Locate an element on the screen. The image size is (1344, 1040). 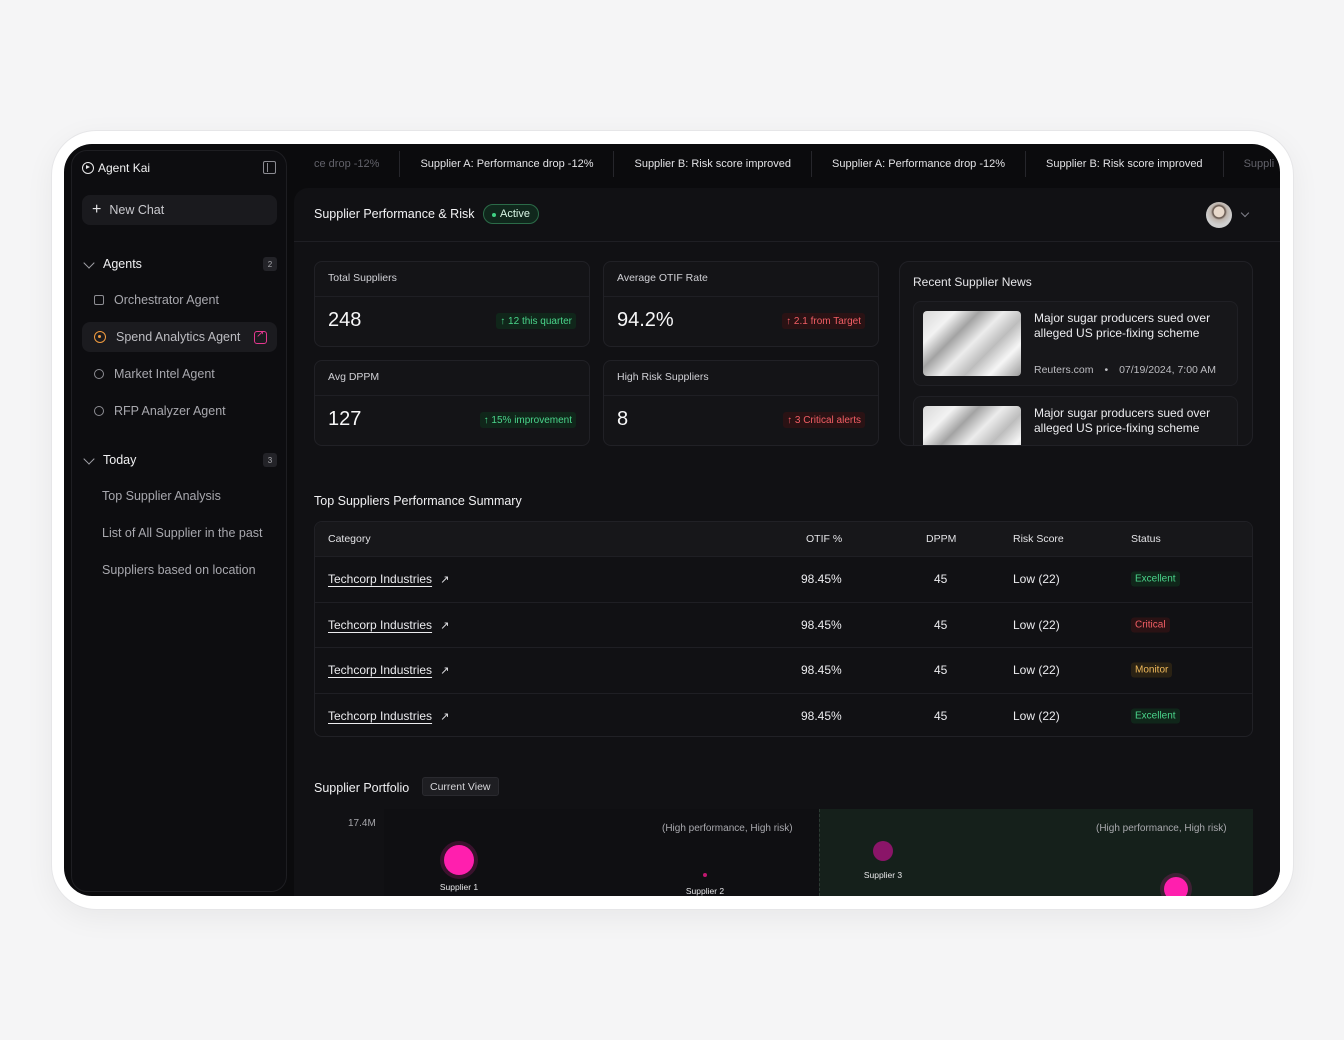
ticker-item: Supplier A: Performance drop -12% is located at coordinates (919, 164).